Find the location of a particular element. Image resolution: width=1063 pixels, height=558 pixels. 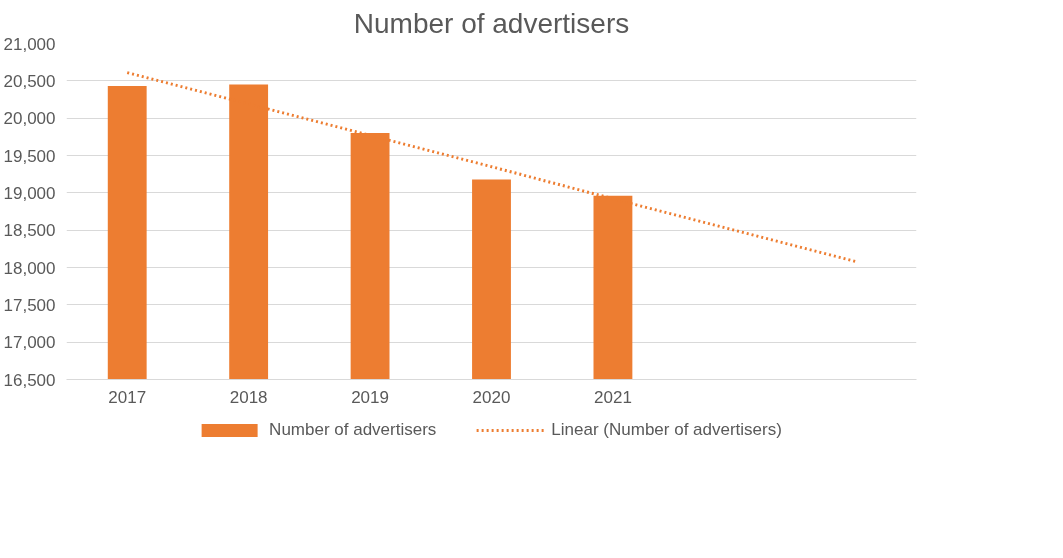

y-tick-label: 18,500 is located at coordinates (29, 231).